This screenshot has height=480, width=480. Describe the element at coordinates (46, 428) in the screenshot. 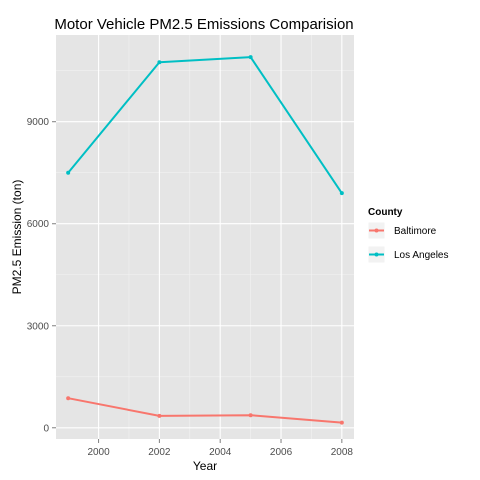

I see `y-tick-label: 0` at that location.